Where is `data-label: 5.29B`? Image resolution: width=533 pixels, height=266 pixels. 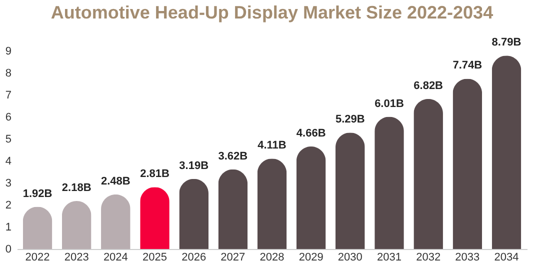
data-label: 5.29B is located at coordinates (350, 120).